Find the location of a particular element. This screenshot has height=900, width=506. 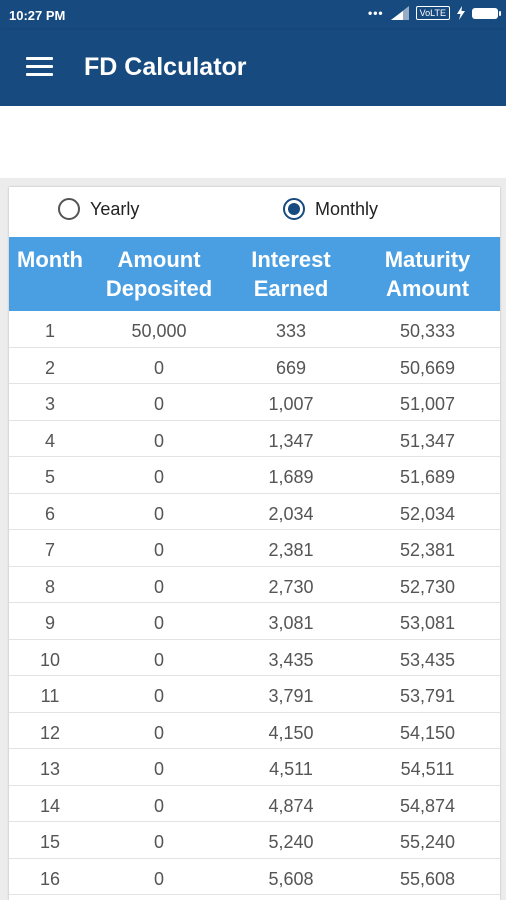

app-bar: FD Calculator is located at coordinates (253, 68).